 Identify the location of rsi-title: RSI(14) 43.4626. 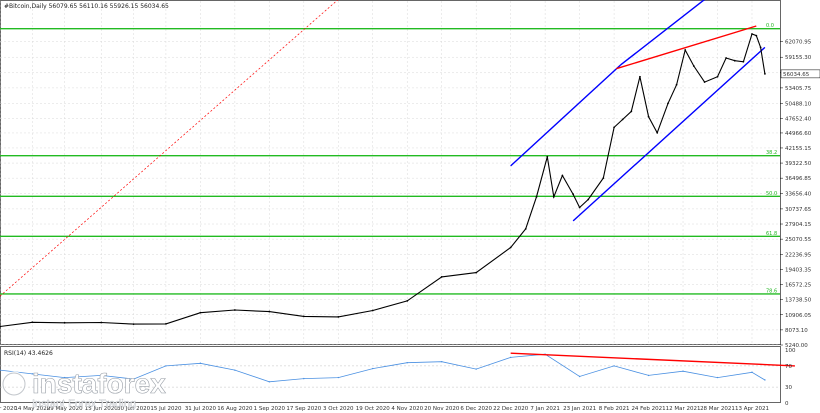
(28, 353).